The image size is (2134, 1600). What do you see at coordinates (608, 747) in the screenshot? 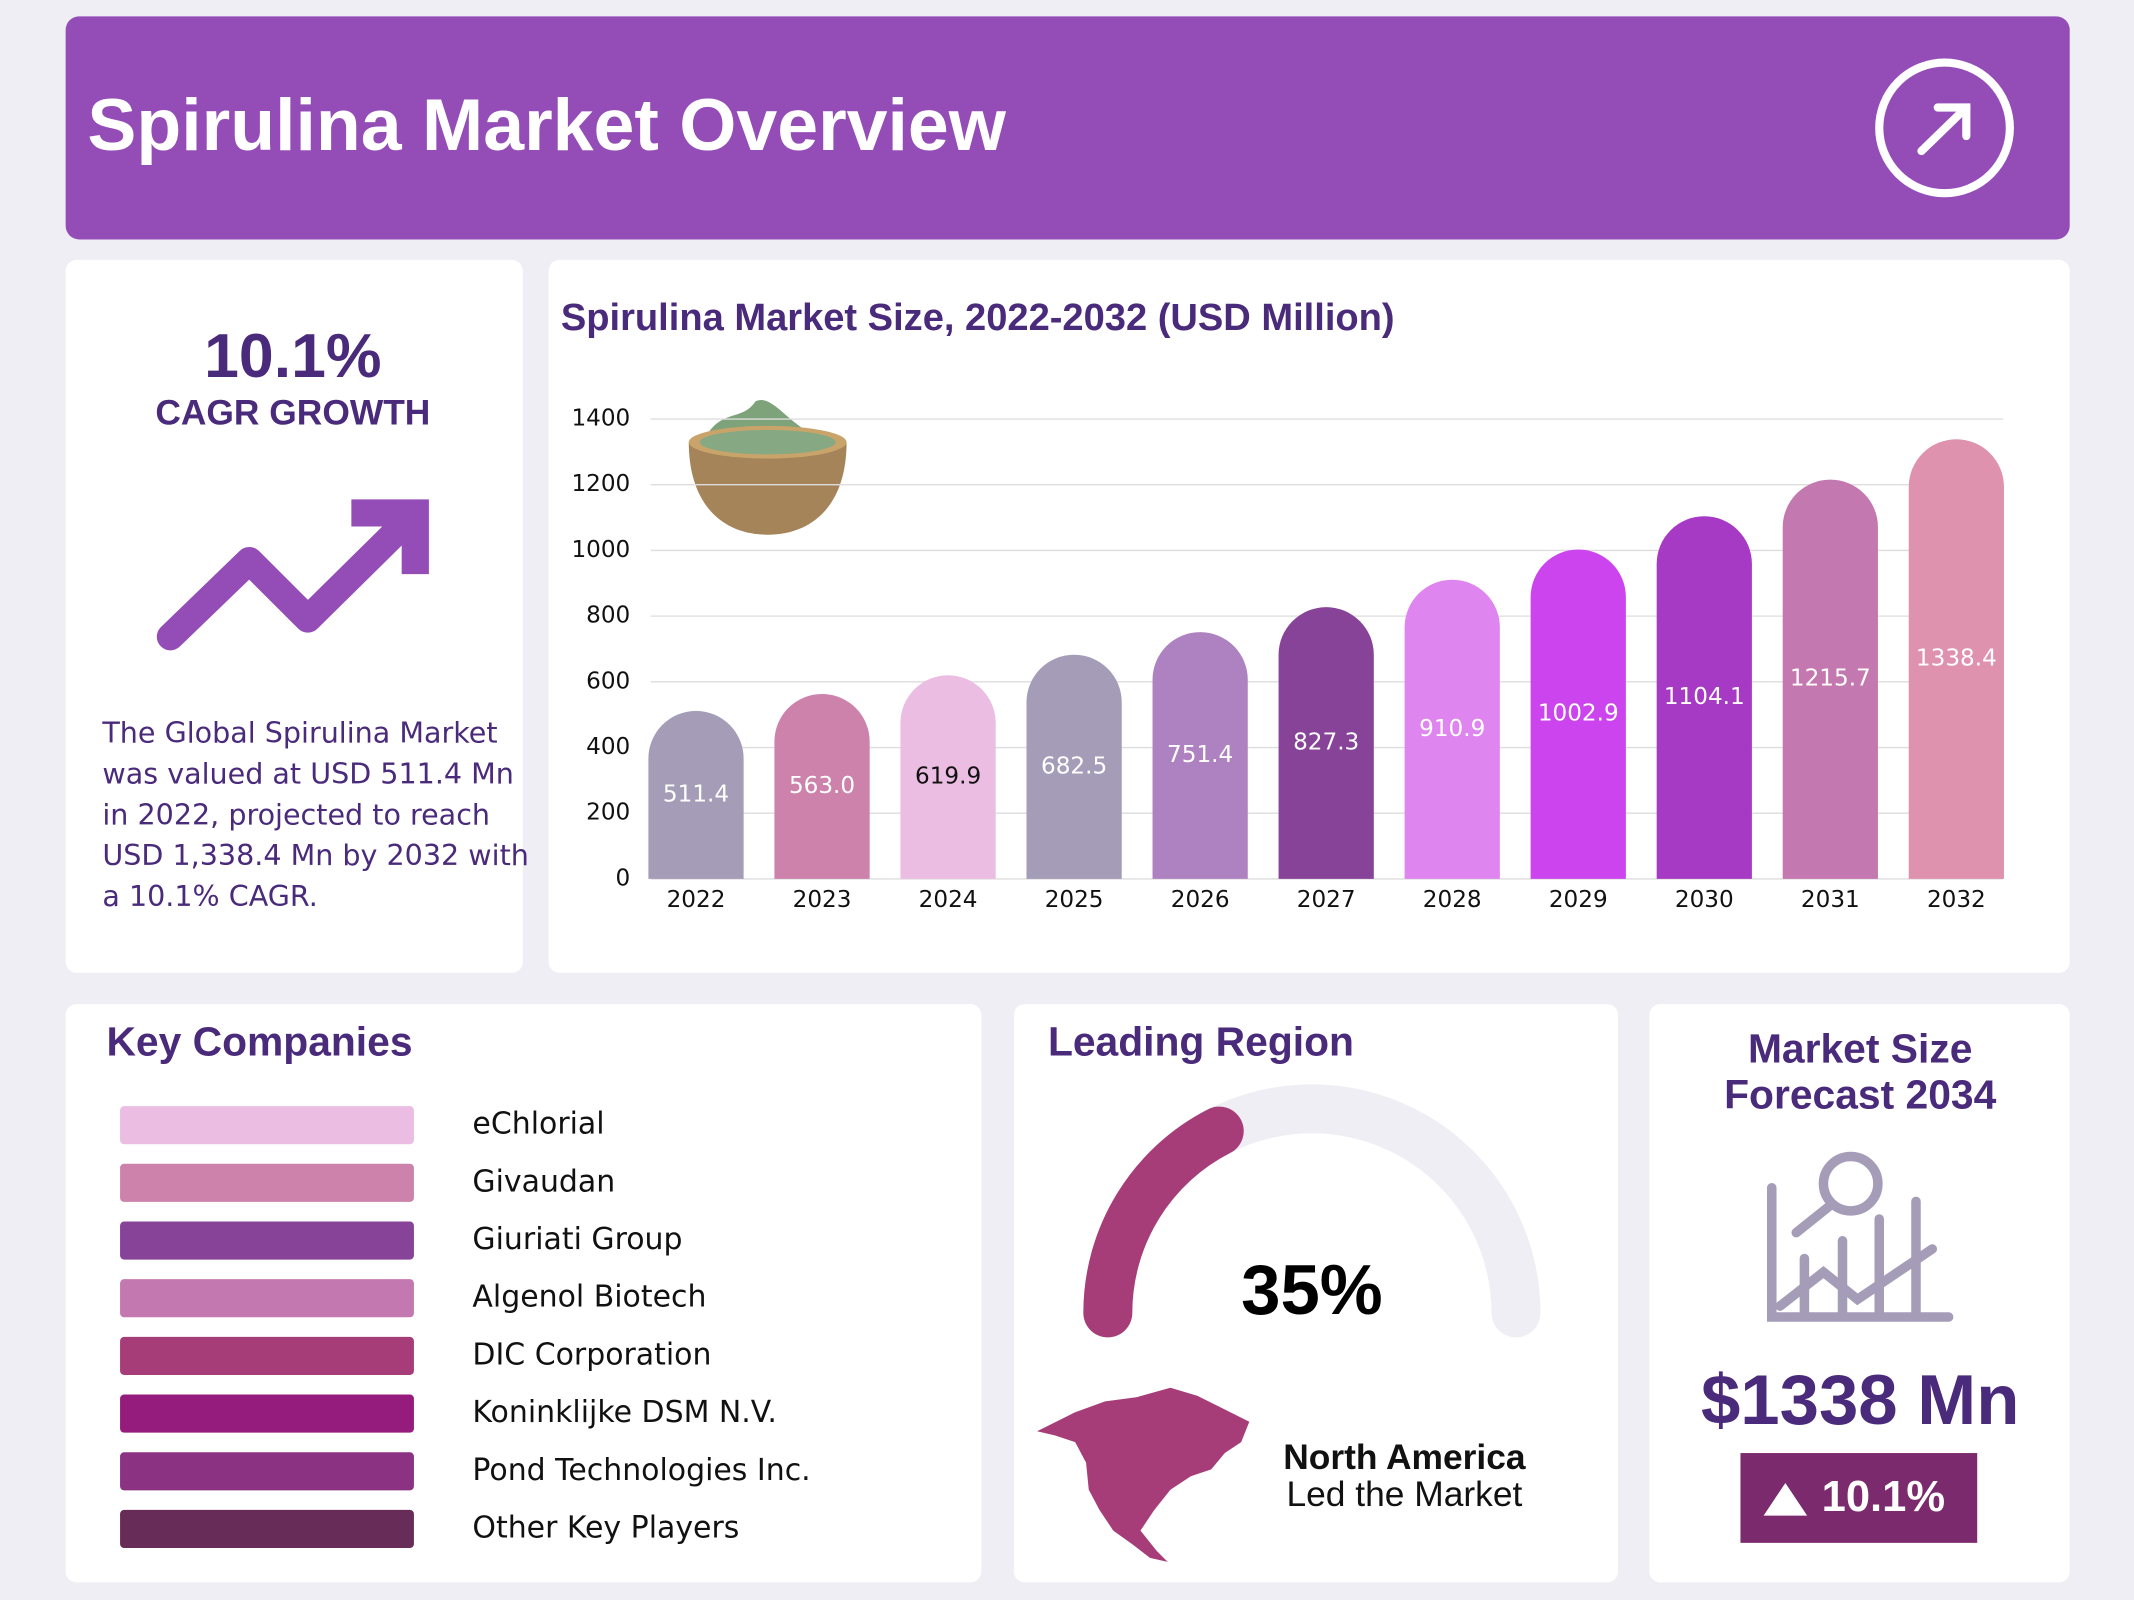
I see `y-tick-label: 400` at bounding box center [608, 747].